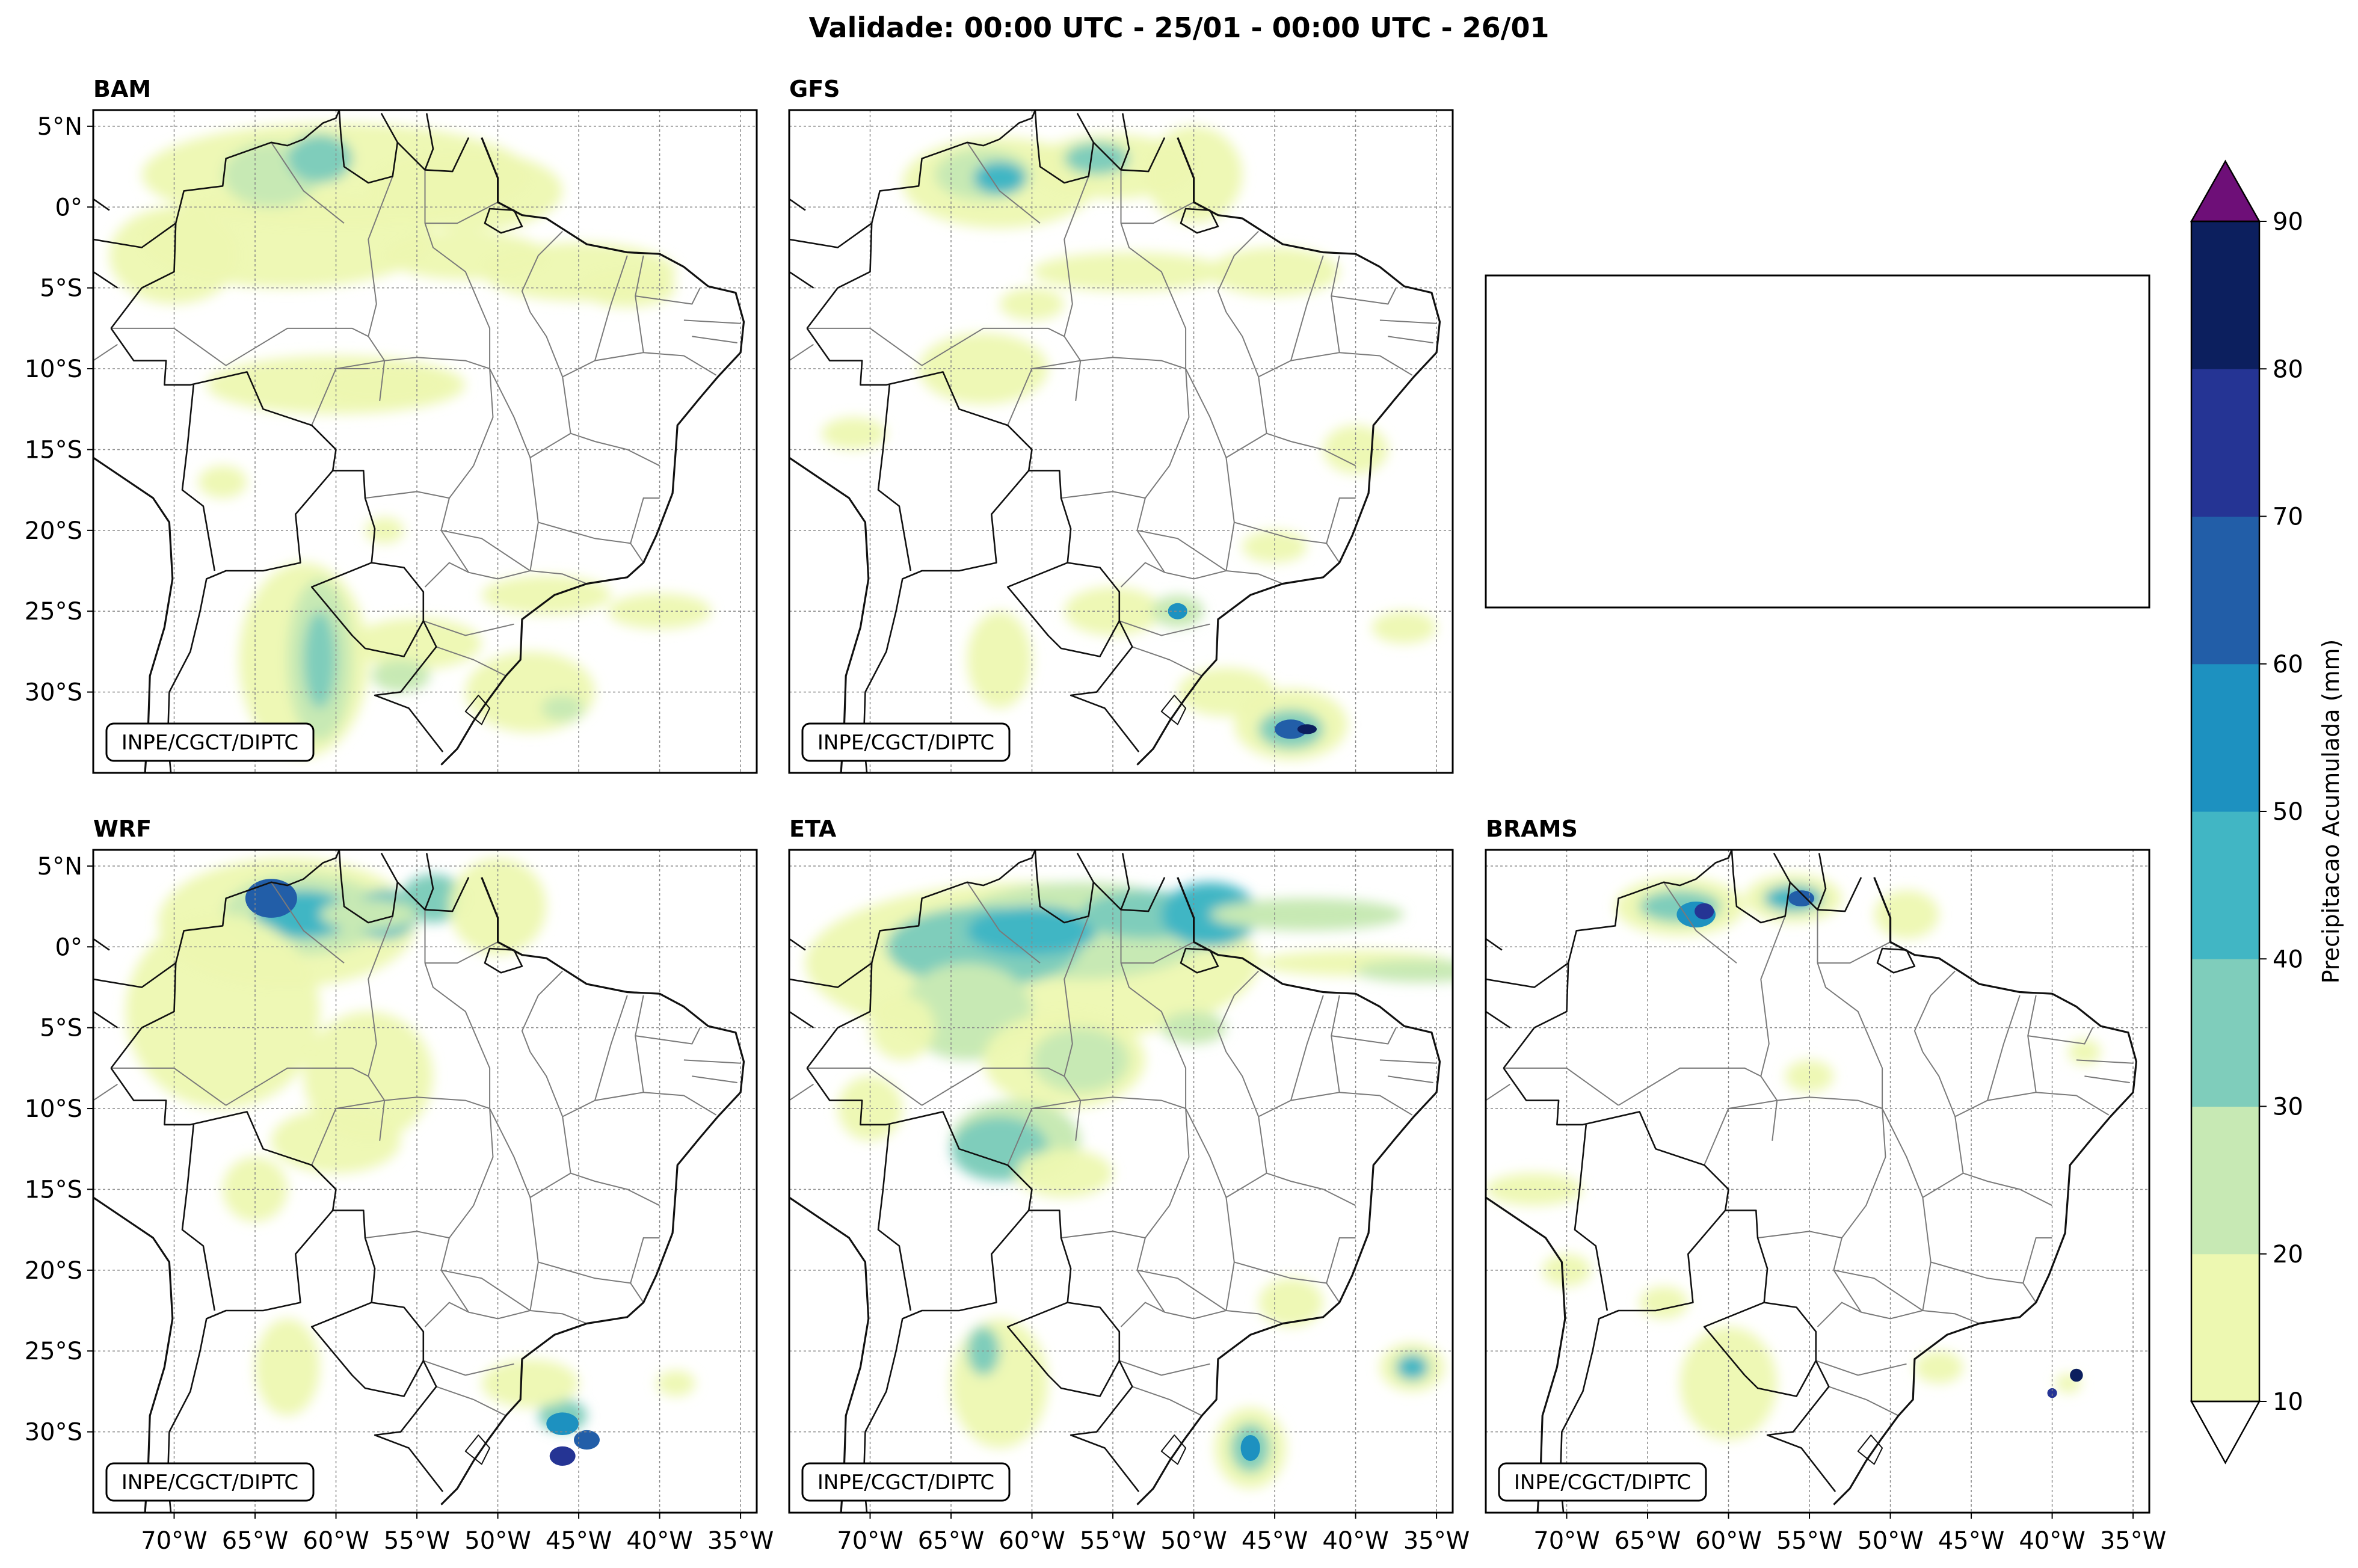 The width and height of the screenshot is (2358, 1568). Describe the element at coordinates (53, 531) in the screenshot. I see `lat-tick-label: 20°S` at that location.